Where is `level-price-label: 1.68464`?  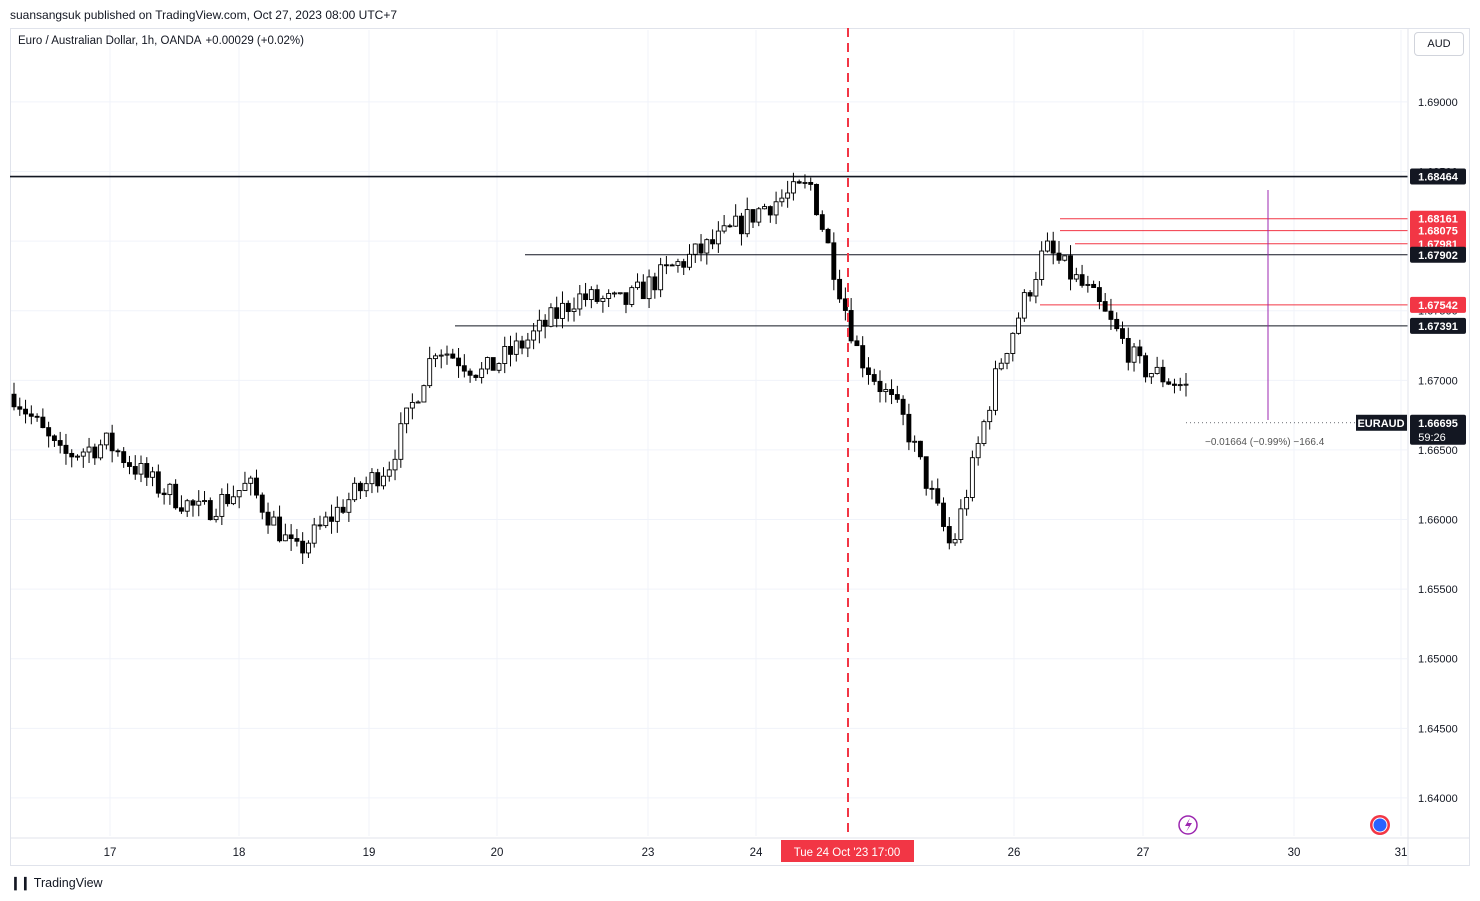
level-price-label: 1.68464 is located at coordinates (1438, 176).